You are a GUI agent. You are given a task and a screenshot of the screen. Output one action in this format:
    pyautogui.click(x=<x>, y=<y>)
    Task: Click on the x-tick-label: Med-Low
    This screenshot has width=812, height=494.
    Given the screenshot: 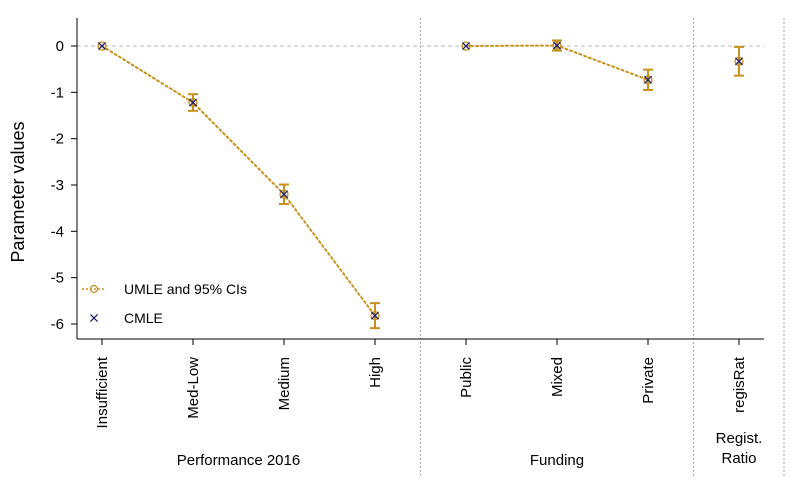 What is the action you would take?
    pyautogui.click(x=193, y=388)
    